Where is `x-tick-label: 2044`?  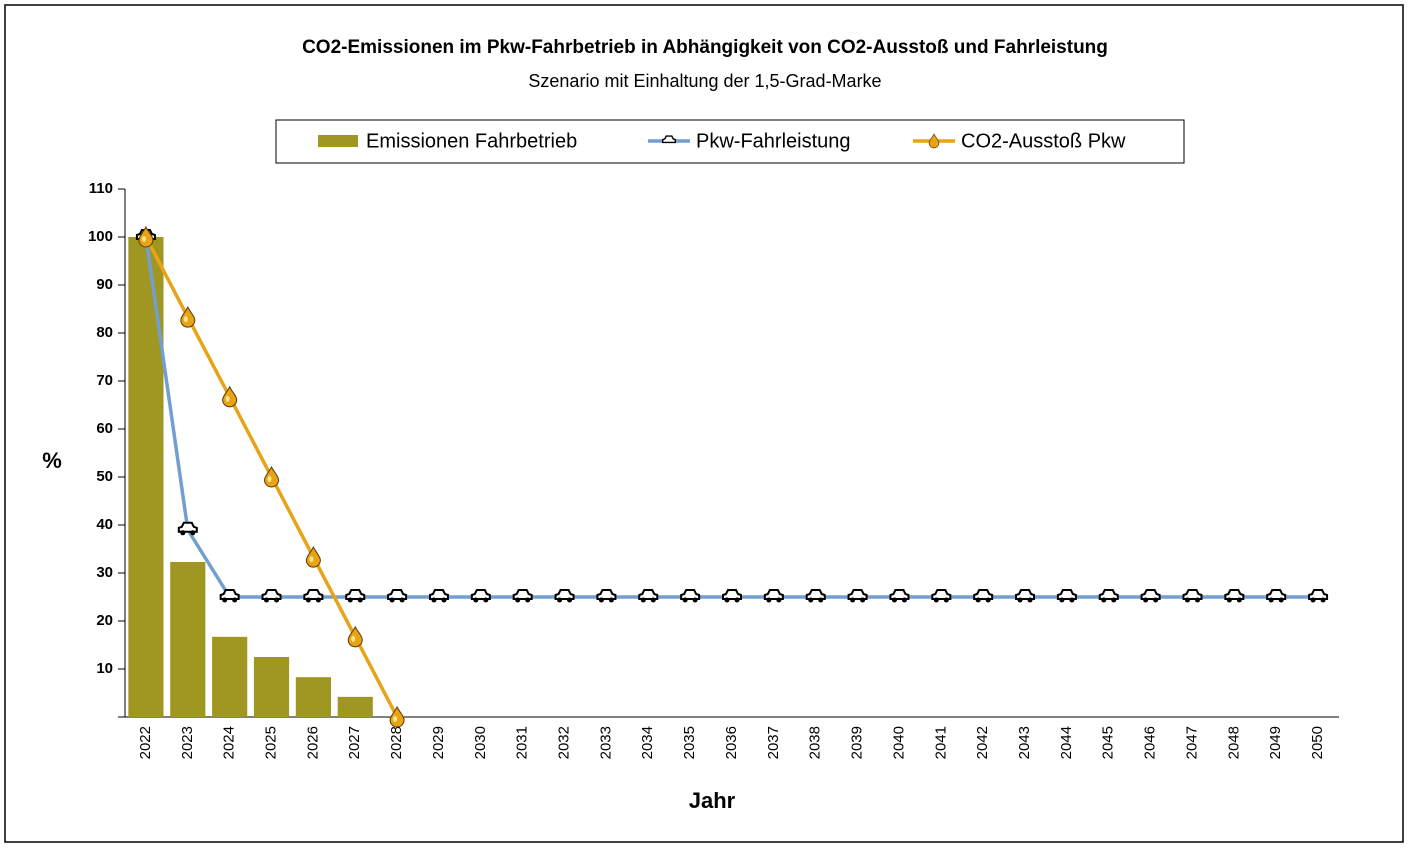
x-tick-label: 2044 is located at coordinates (1066, 742).